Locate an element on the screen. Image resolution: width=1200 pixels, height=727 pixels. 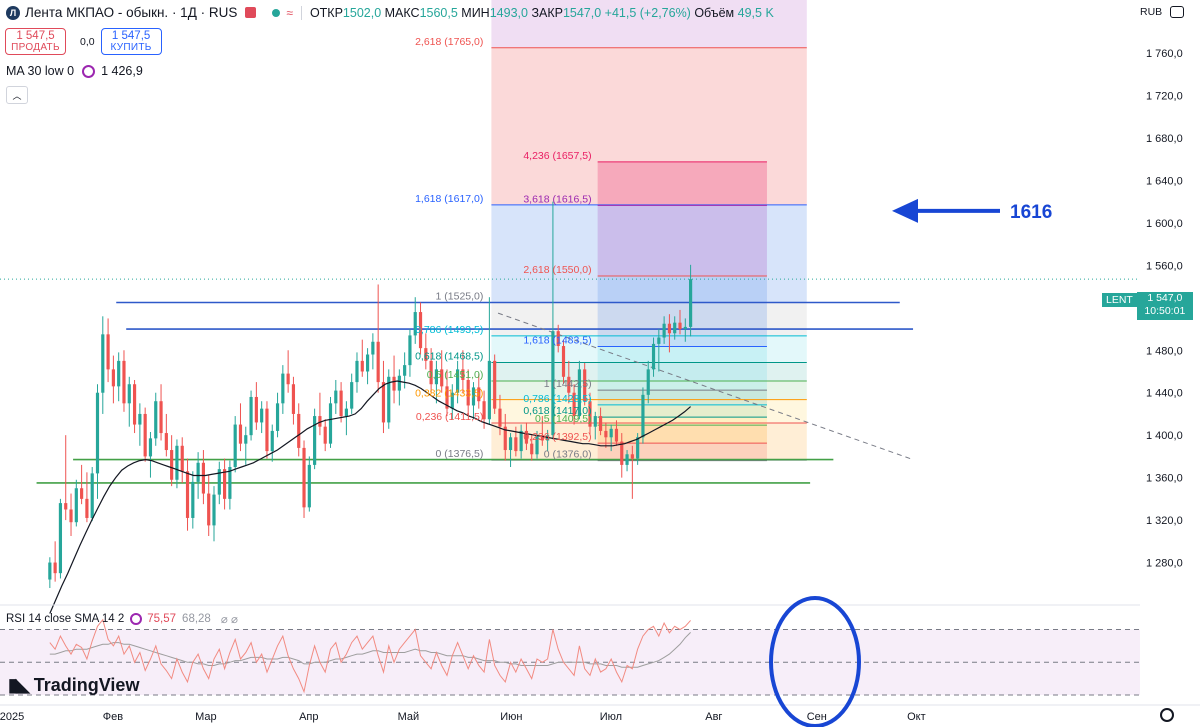
fib2-level-label: 1,618 (1483,5) is located at coordinates (557, 341).